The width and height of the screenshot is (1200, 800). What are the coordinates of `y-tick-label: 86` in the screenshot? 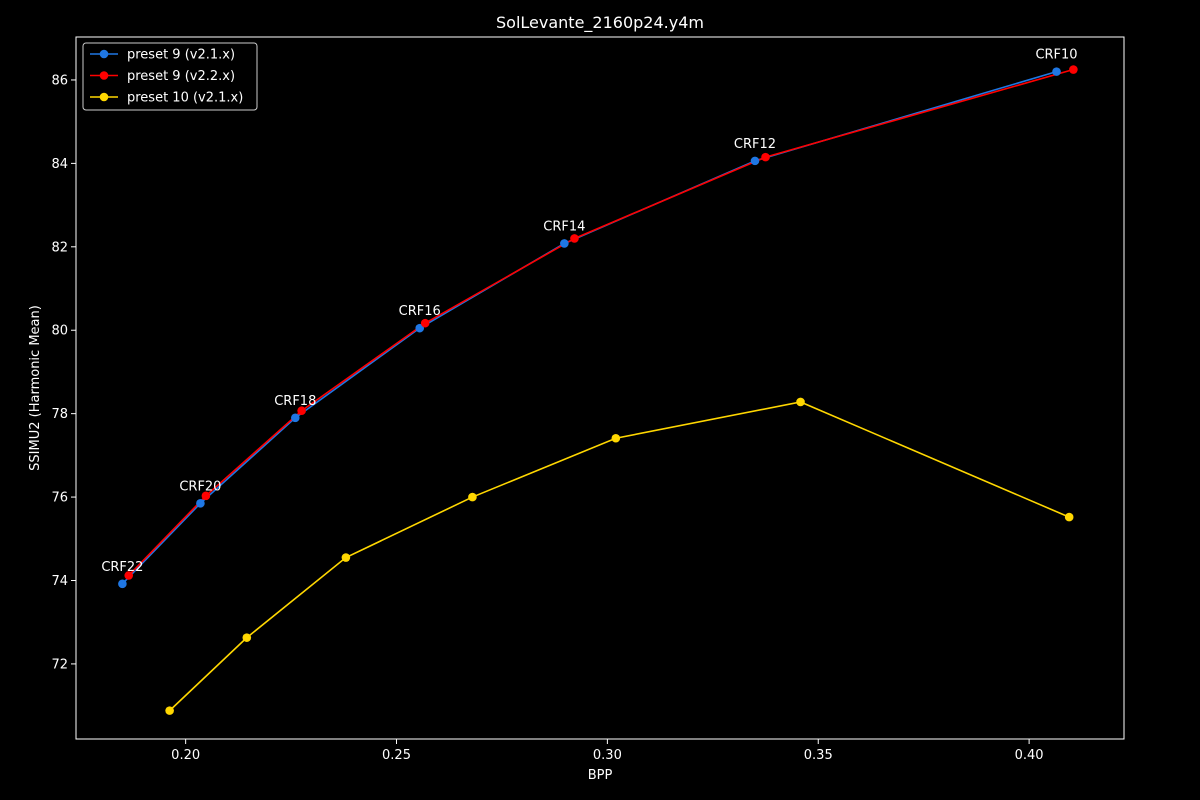 It's located at (59, 80).